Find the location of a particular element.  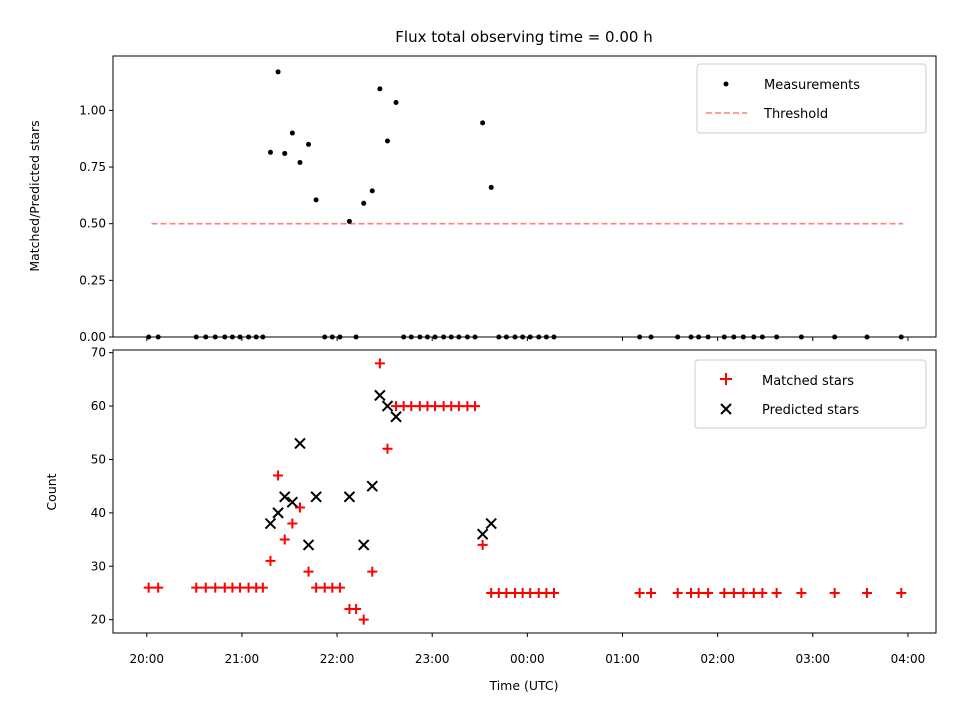

count-y-ticks: 20 30 40 50 60 70 is located at coordinates (102, 486).